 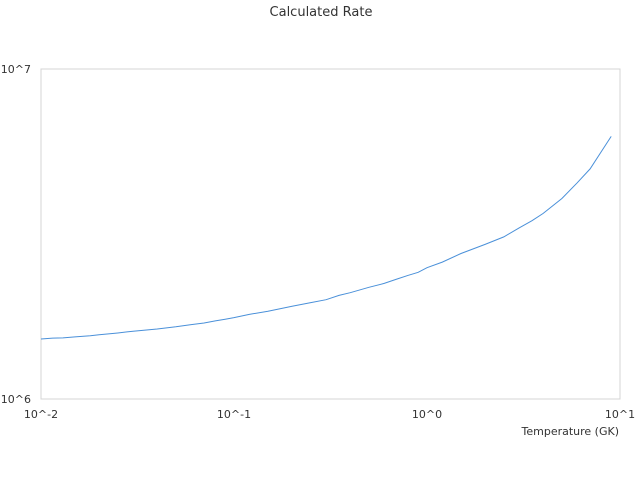 What do you see at coordinates (16, 234) in the screenshot?
I see `y-axis-ticks: 10^6 10^7` at bounding box center [16, 234].